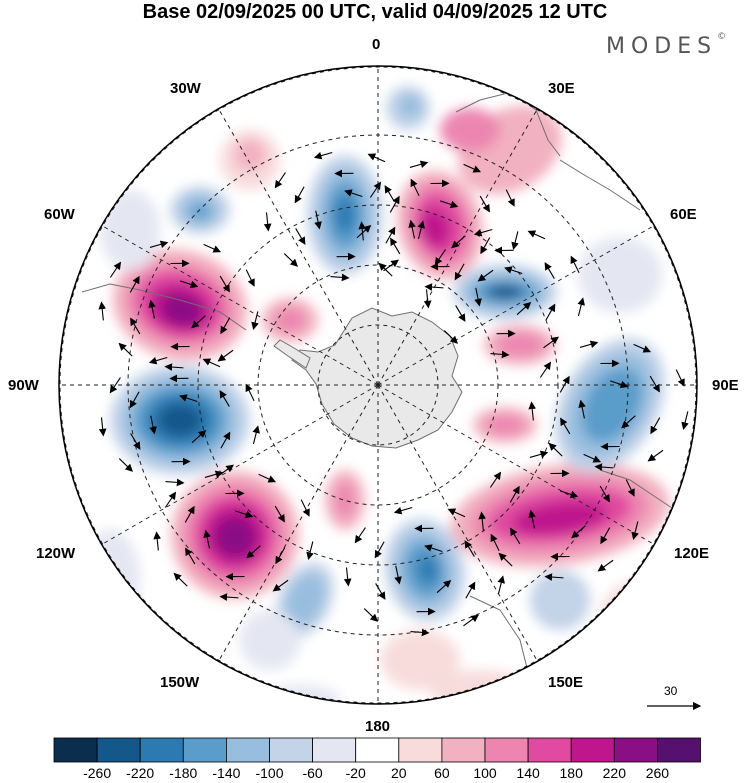 This screenshot has width=750, height=783. I want to click on label-lon-60e: 60E, so click(683, 214).